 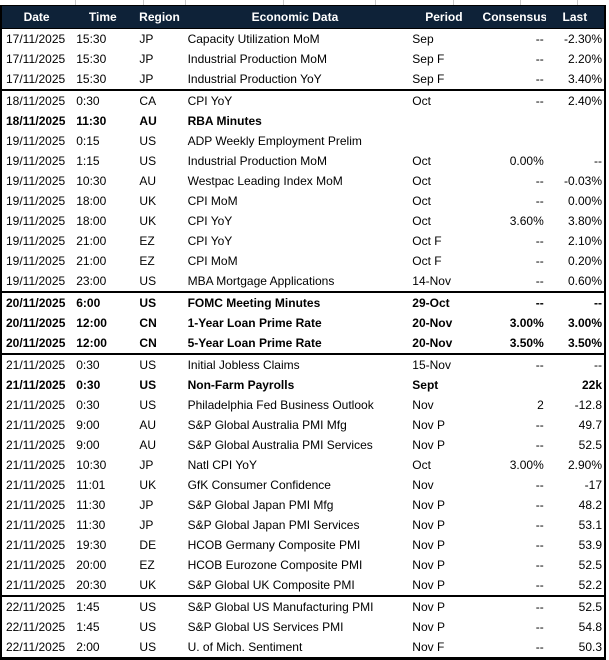 What do you see at coordinates (103, 545) in the screenshot?
I see `time-cell: 19:30` at bounding box center [103, 545].